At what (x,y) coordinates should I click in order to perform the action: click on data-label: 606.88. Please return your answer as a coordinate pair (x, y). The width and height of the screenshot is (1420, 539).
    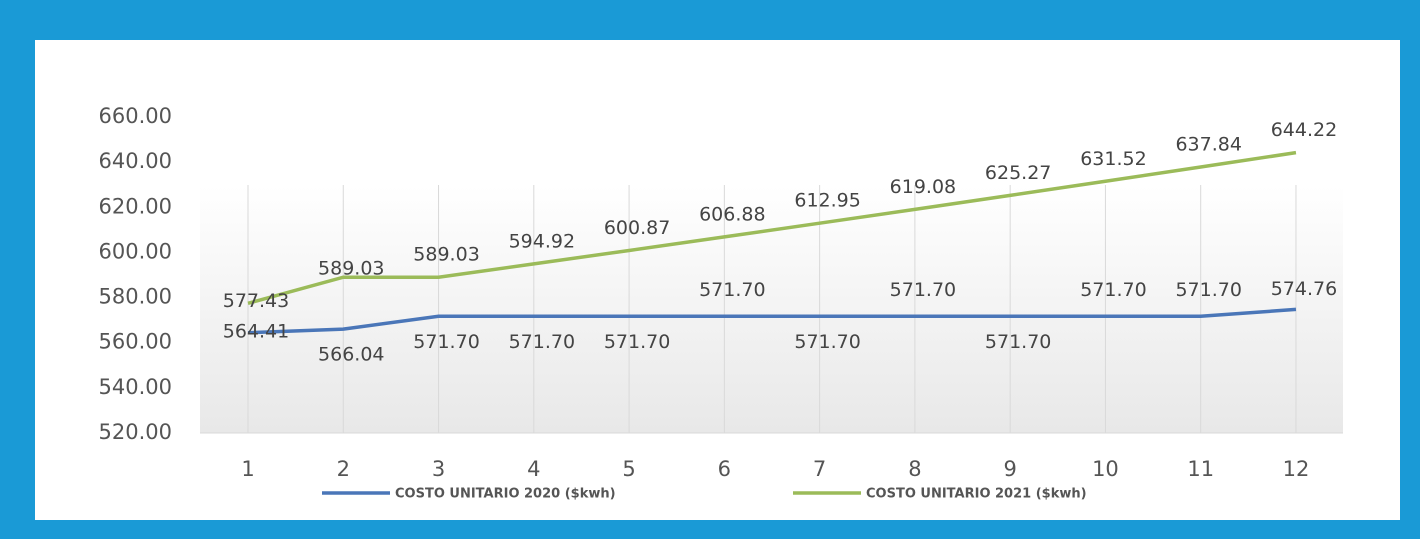
    Looking at the image, I should click on (732, 214).